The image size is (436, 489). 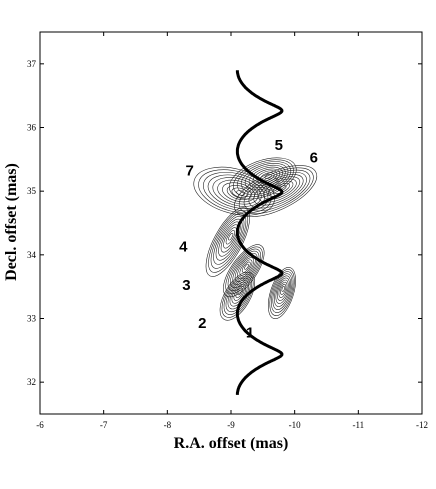 What do you see at coordinates (189, 170) in the screenshot?
I see `component-label: 7` at bounding box center [189, 170].